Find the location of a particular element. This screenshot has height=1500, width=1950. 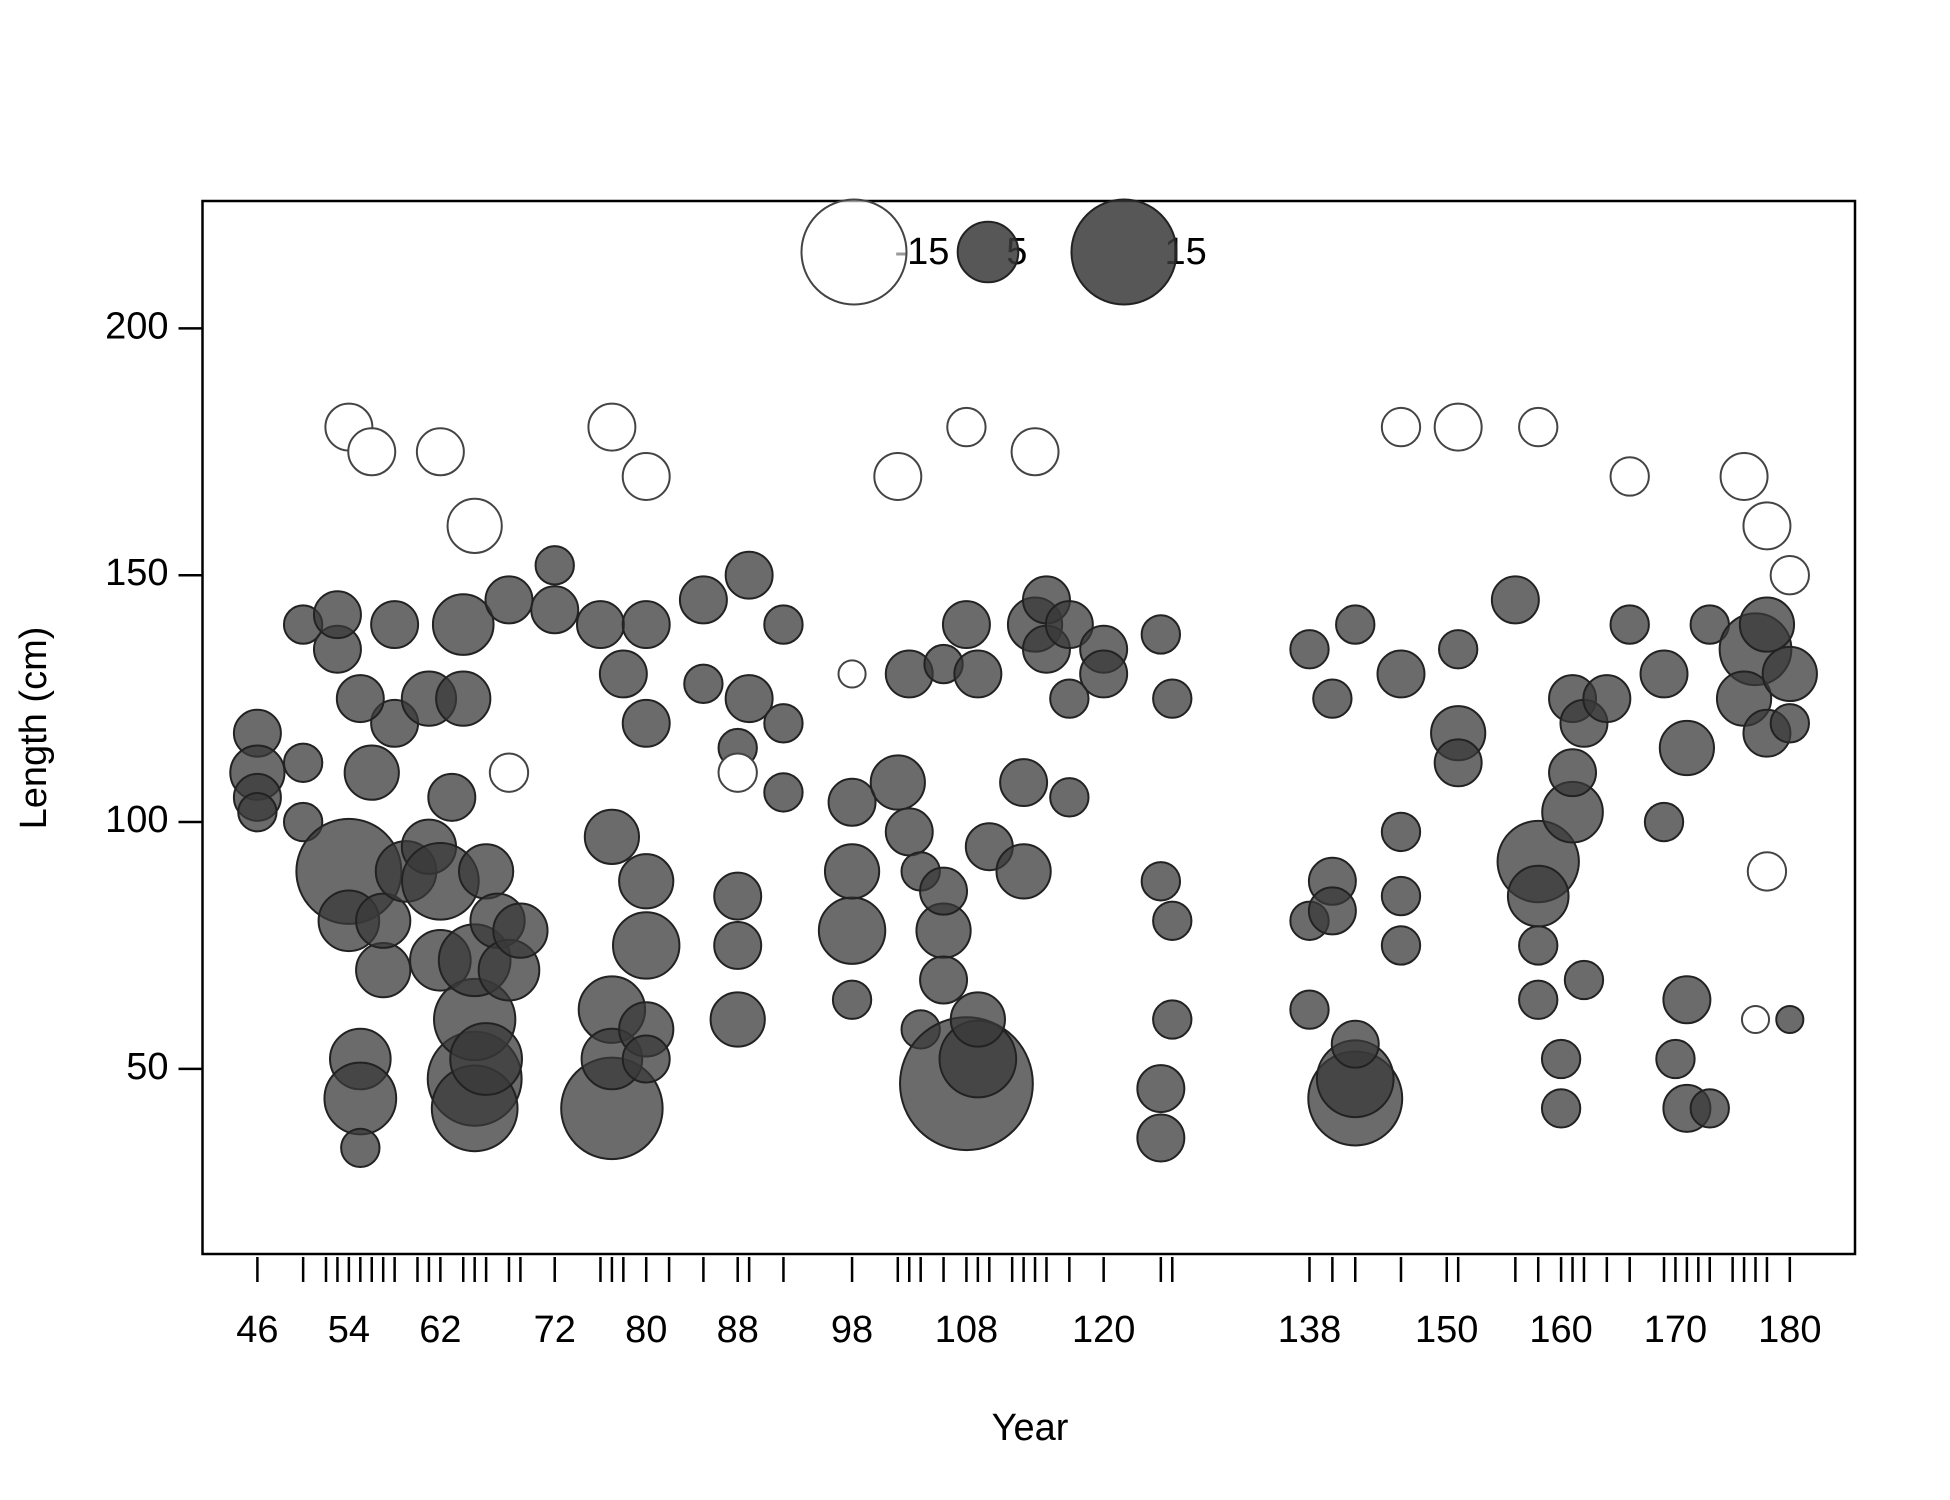

legend-bubble is located at coordinates (1124, 252).